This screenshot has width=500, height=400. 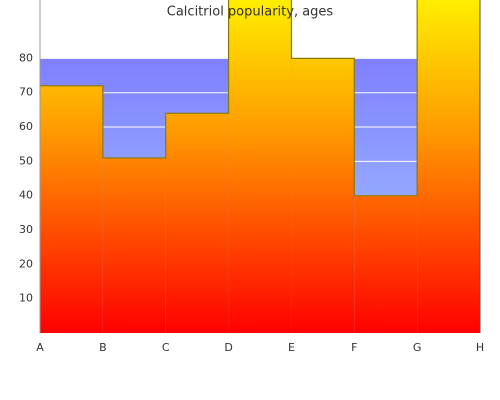 I want to click on x-tick-label: A, so click(x=40, y=347).